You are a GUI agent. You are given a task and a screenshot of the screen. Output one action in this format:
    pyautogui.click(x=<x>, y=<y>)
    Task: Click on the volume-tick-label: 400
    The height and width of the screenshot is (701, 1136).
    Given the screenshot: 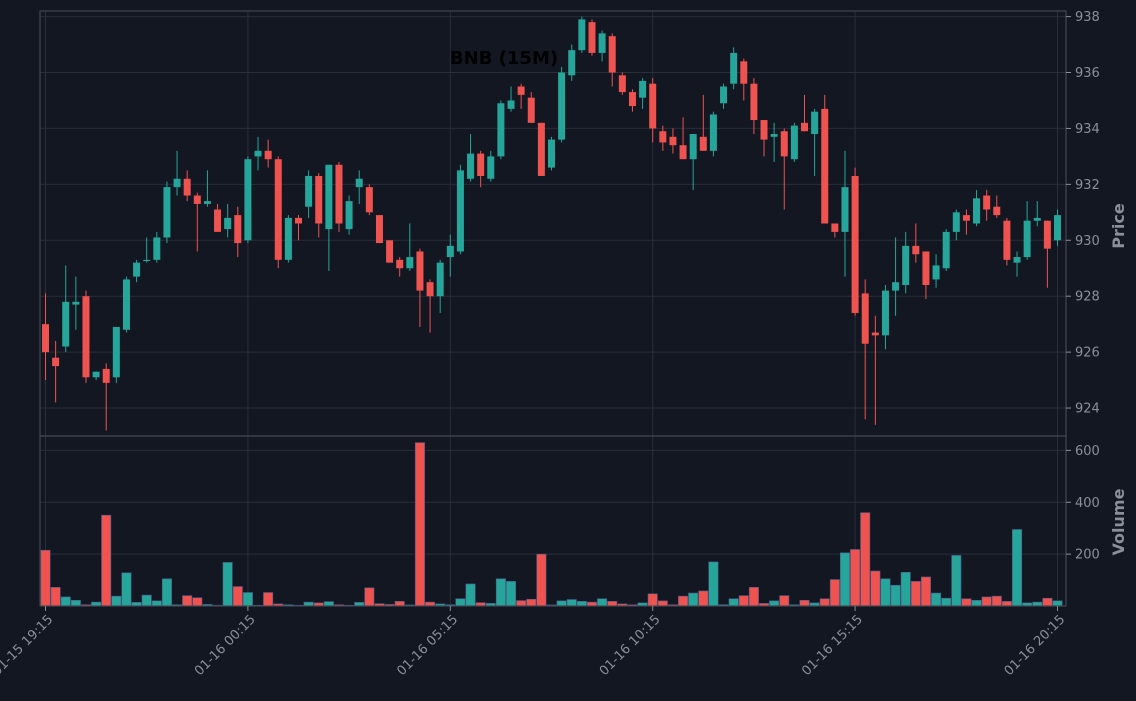 What is the action you would take?
    pyautogui.click(x=1087, y=503)
    